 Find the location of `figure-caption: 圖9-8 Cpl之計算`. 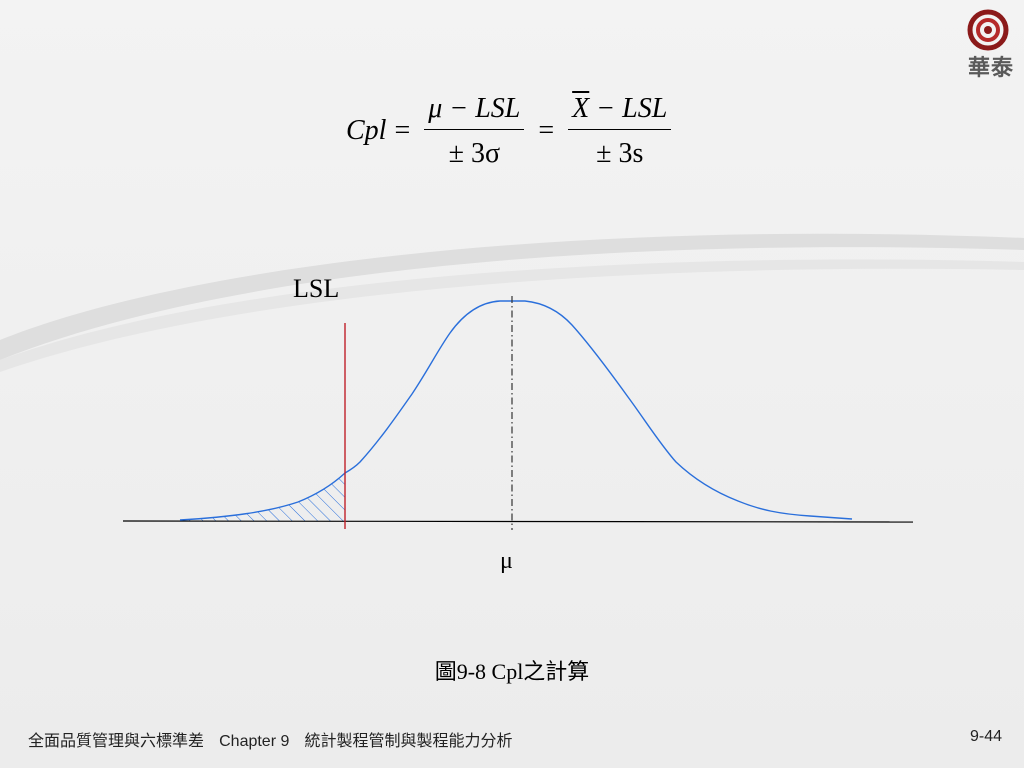

figure-caption: 圖9-8 Cpl之計算 is located at coordinates (512, 671).